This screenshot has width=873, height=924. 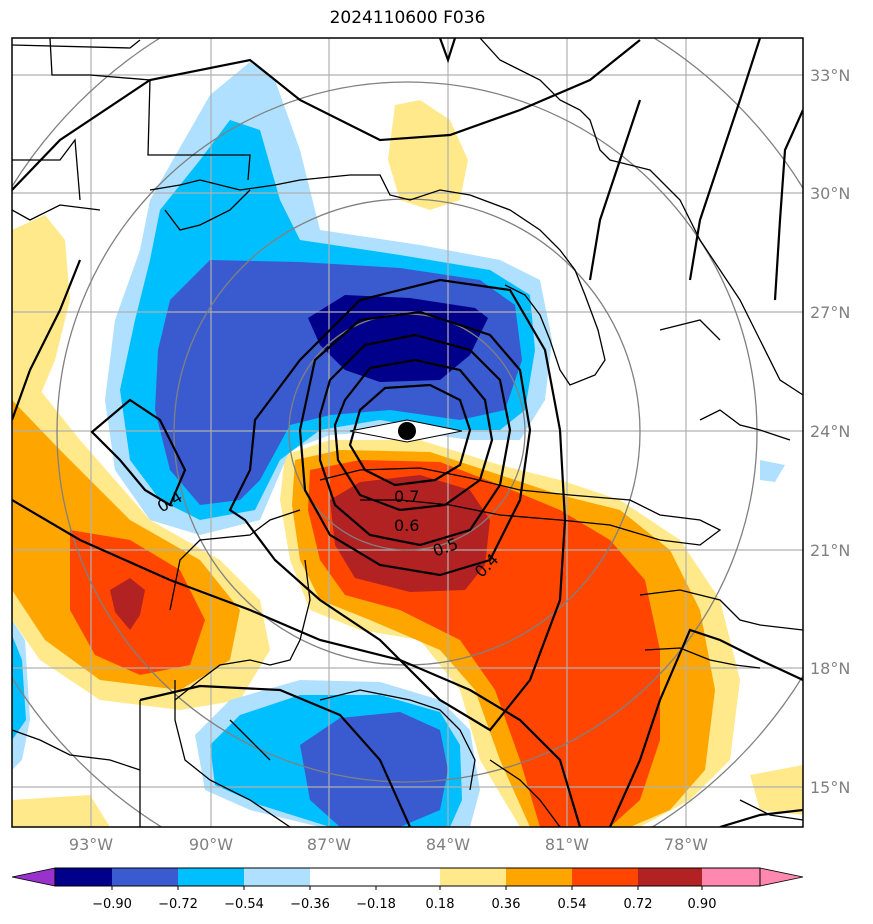 I want to click on colorbar-tick-10: 0.90, so click(x=702, y=904).